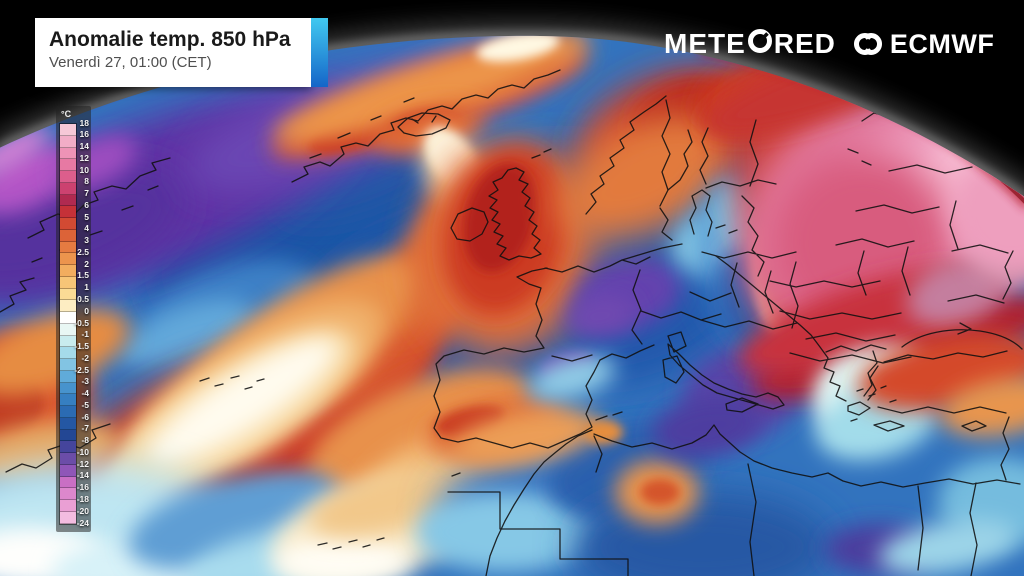 This screenshot has width=1024, height=576. What do you see at coordinates (804, 43) in the screenshot?
I see `meteored-text-right: RED` at bounding box center [804, 43].